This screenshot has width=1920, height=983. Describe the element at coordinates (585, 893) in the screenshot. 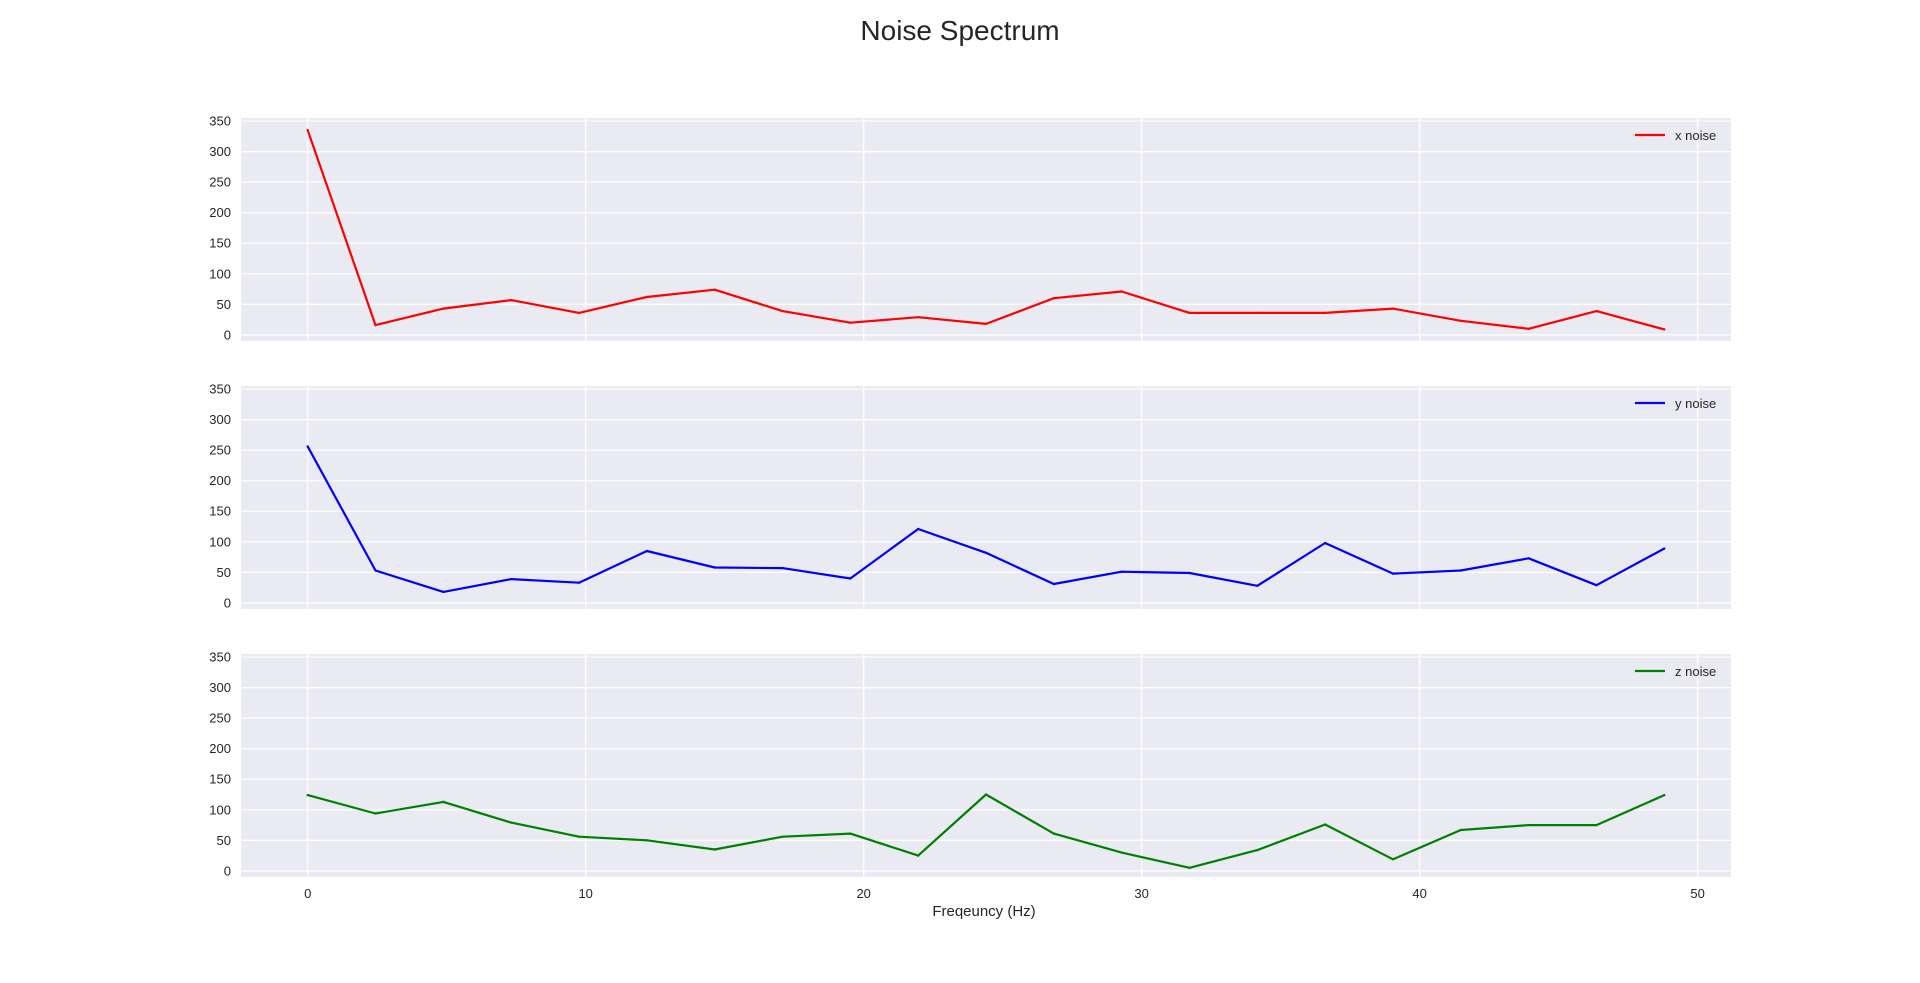

I see `x-tick-label: 10` at that location.